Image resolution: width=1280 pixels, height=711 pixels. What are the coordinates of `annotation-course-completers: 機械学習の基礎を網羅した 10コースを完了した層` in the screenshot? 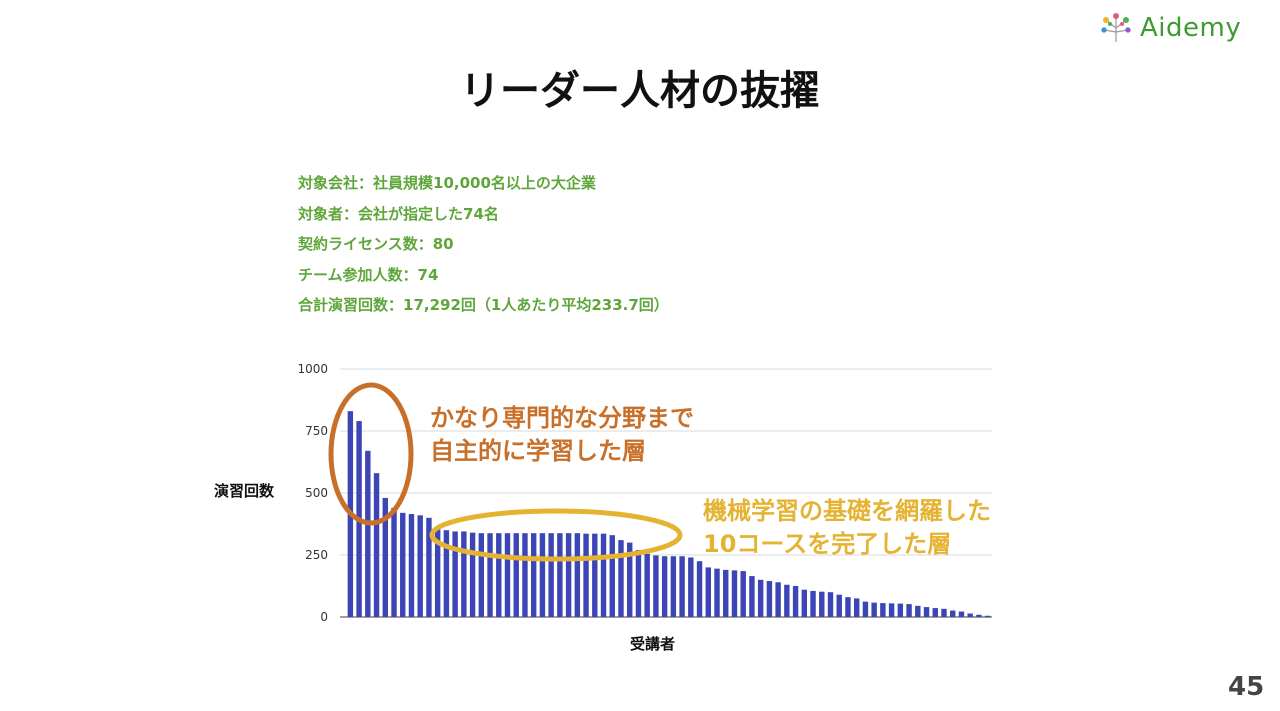 It's located at (847, 528).